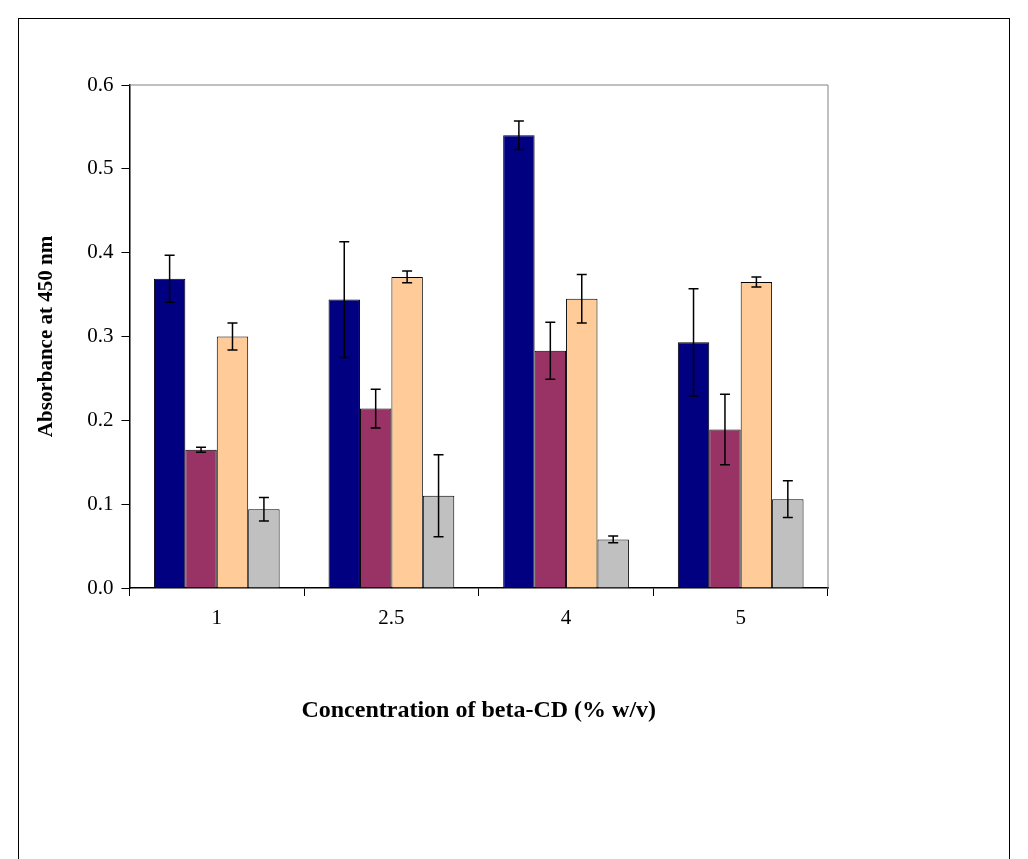 The image size is (1028, 859). What do you see at coordinates (740, 617) in the screenshot?
I see `x-tick-label: 5` at bounding box center [740, 617].